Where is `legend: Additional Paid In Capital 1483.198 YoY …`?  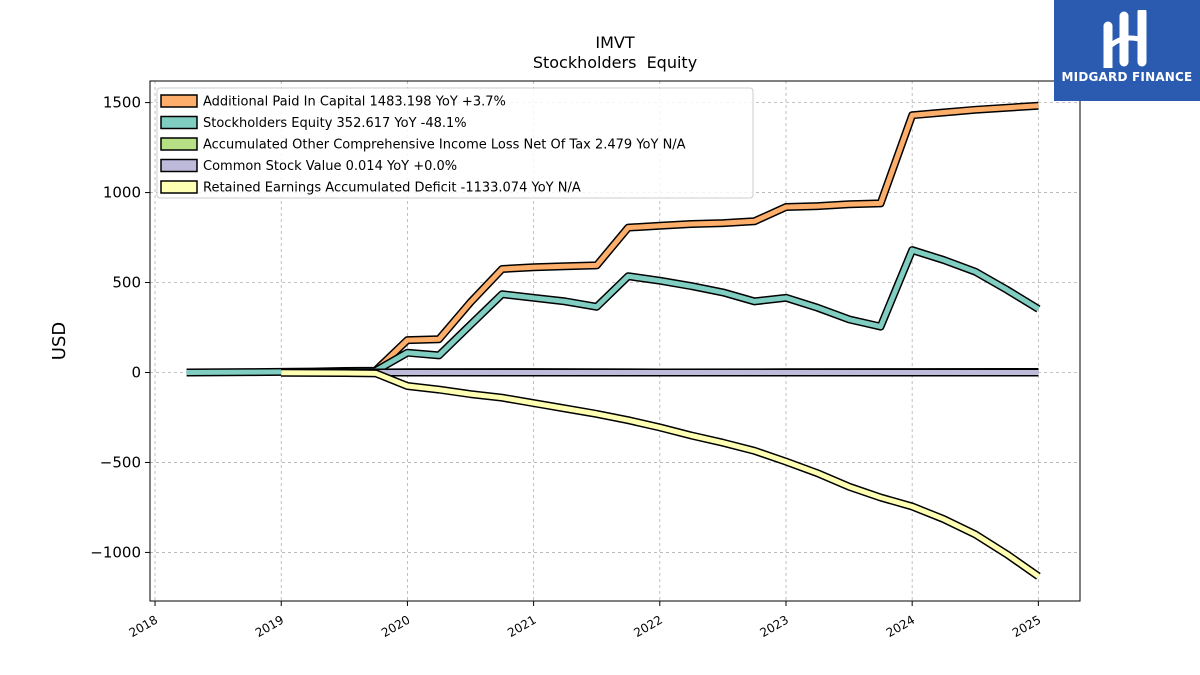
legend: Additional Paid In Capital 1483.198 YoY … is located at coordinates (455, 143).